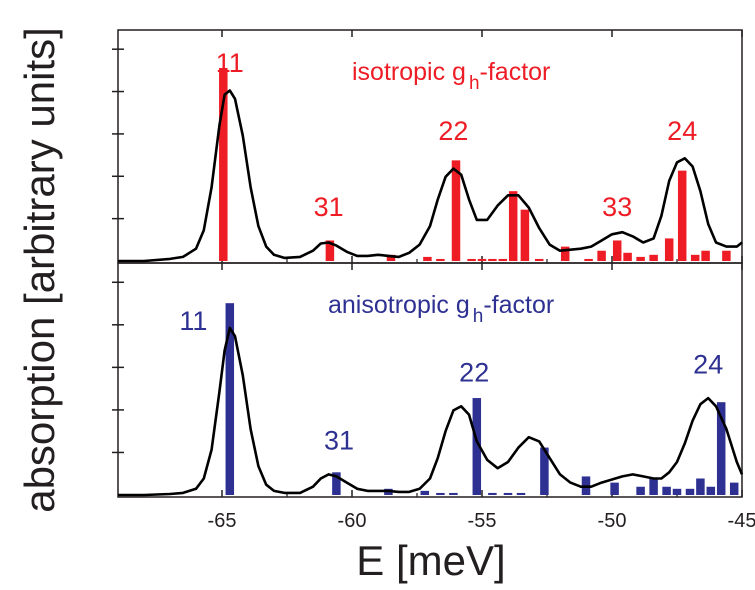 The height and width of the screenshot is (590, 755). I want to click on panel-title: isotropic g h-factor, so click(451, 76).